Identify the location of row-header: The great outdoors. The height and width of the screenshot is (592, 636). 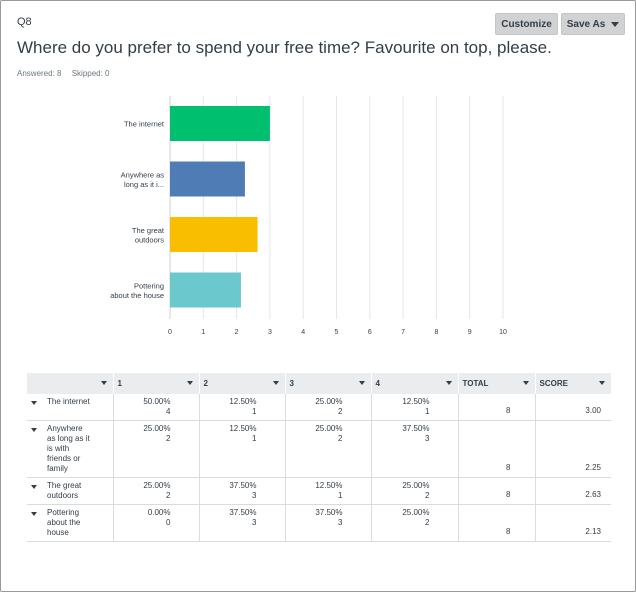
(70, 491).